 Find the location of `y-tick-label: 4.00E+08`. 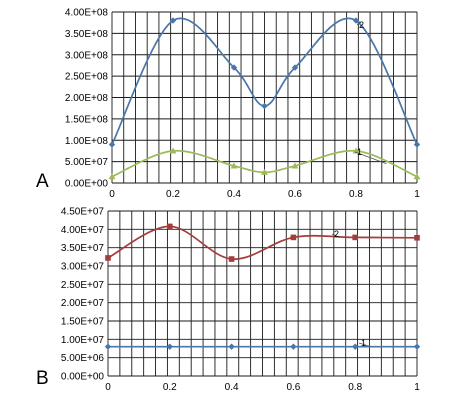

y-tick-label: 4.00E+08 is located at coordinates (87, 13).